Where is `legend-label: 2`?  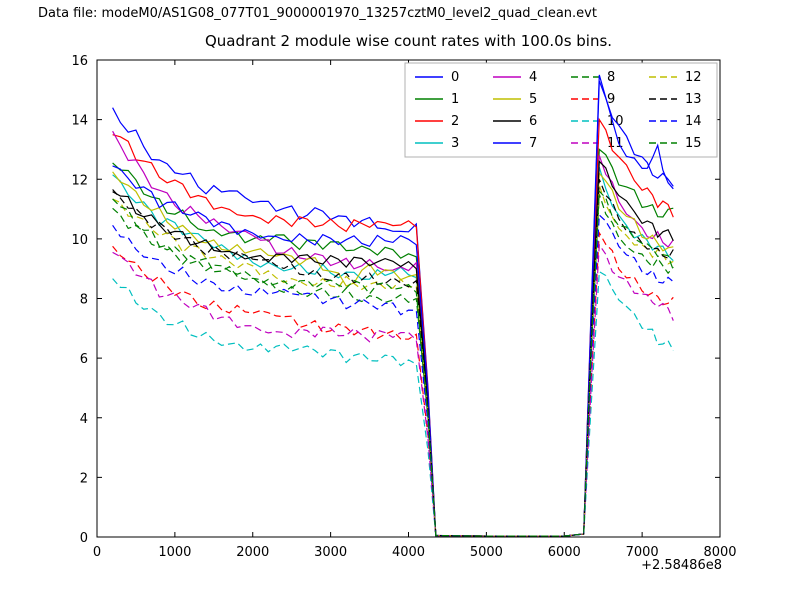 legend-label: 2 is located at coordinates (455, 121).